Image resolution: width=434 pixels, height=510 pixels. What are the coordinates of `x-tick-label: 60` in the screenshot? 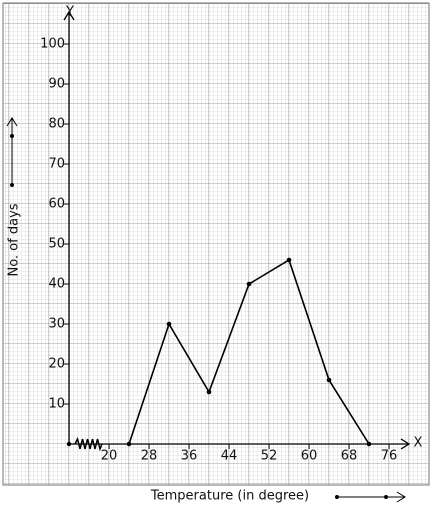 It's located at (309, 456).